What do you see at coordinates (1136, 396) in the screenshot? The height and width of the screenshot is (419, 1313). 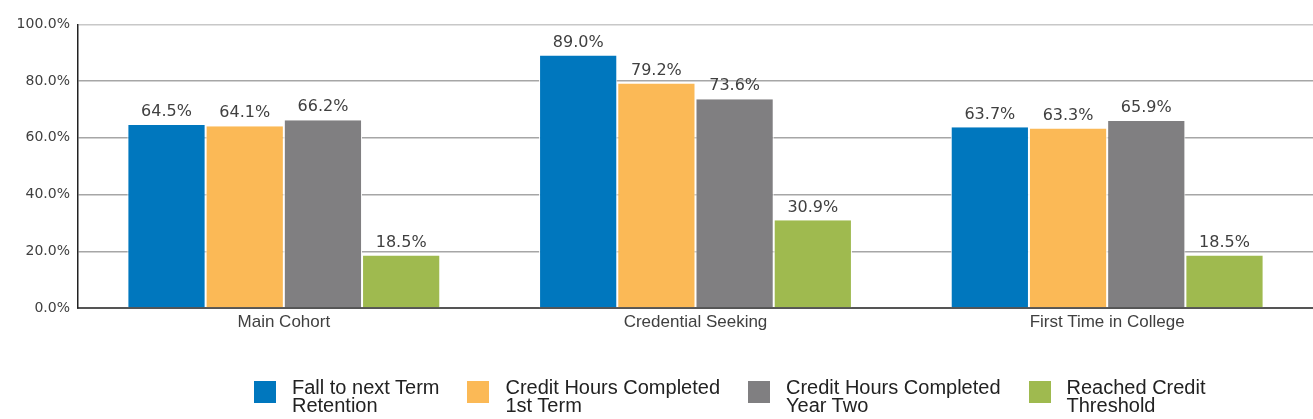 I see `legend-label: Reached Credit Threshold` at bounding box center [1136, 396].